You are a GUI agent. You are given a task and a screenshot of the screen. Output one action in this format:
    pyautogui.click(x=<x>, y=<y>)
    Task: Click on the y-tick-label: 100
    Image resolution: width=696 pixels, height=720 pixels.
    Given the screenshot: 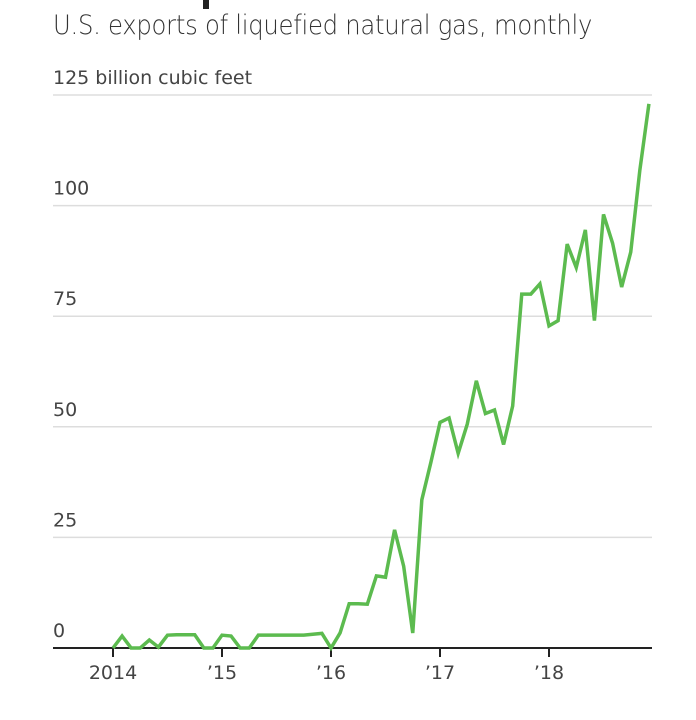 What is the action you would take?
    pyautogui.click(x=71, y=189)
    